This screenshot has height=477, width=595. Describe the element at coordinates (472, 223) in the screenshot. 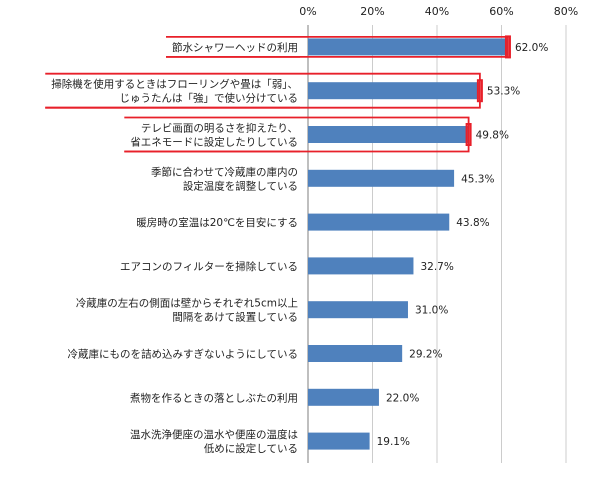

I see `data-label: 43.8%` at that location.